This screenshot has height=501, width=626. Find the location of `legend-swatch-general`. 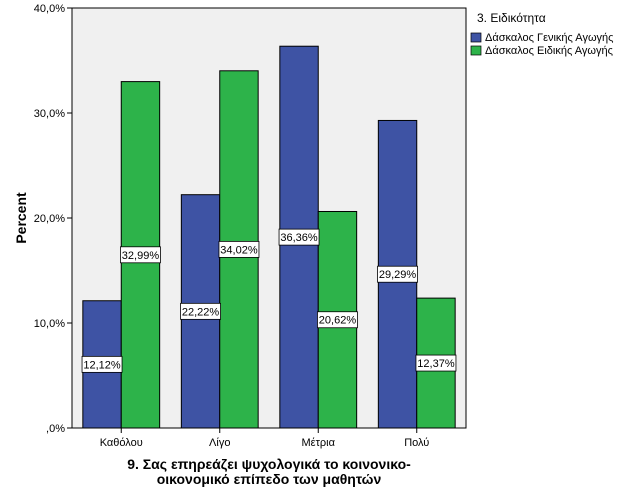

legend-swatch-general is located at coordinates (476, 37).